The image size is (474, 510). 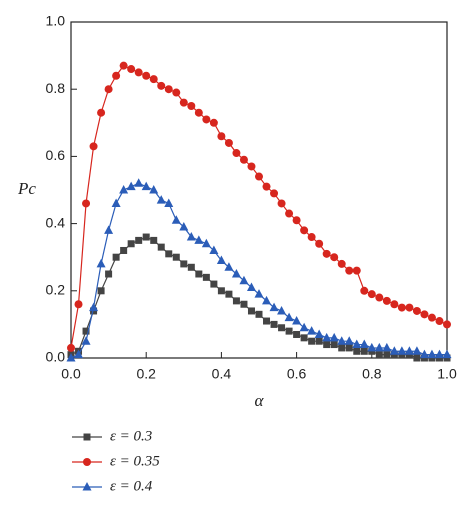 What do you see at coordinates (447, 374) in the screenshot?
I see `x-tick-label: 1.0` at bounding box center [447, 374].